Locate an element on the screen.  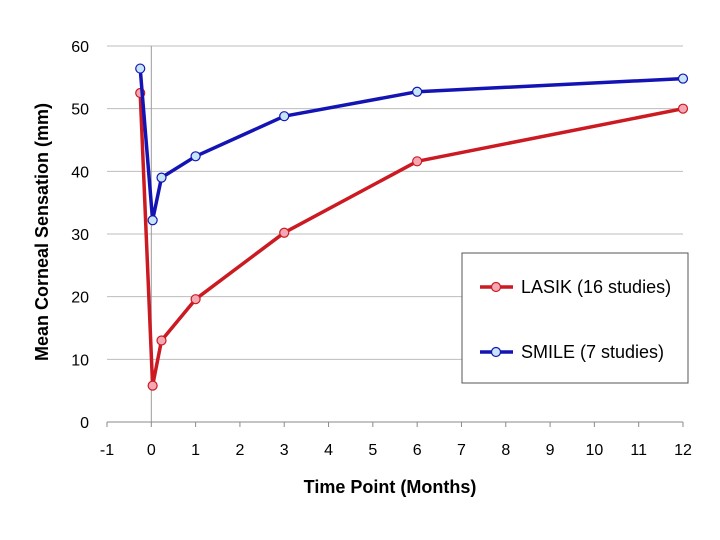
x-tick-label: 9 is located at coordinates (550, 450).